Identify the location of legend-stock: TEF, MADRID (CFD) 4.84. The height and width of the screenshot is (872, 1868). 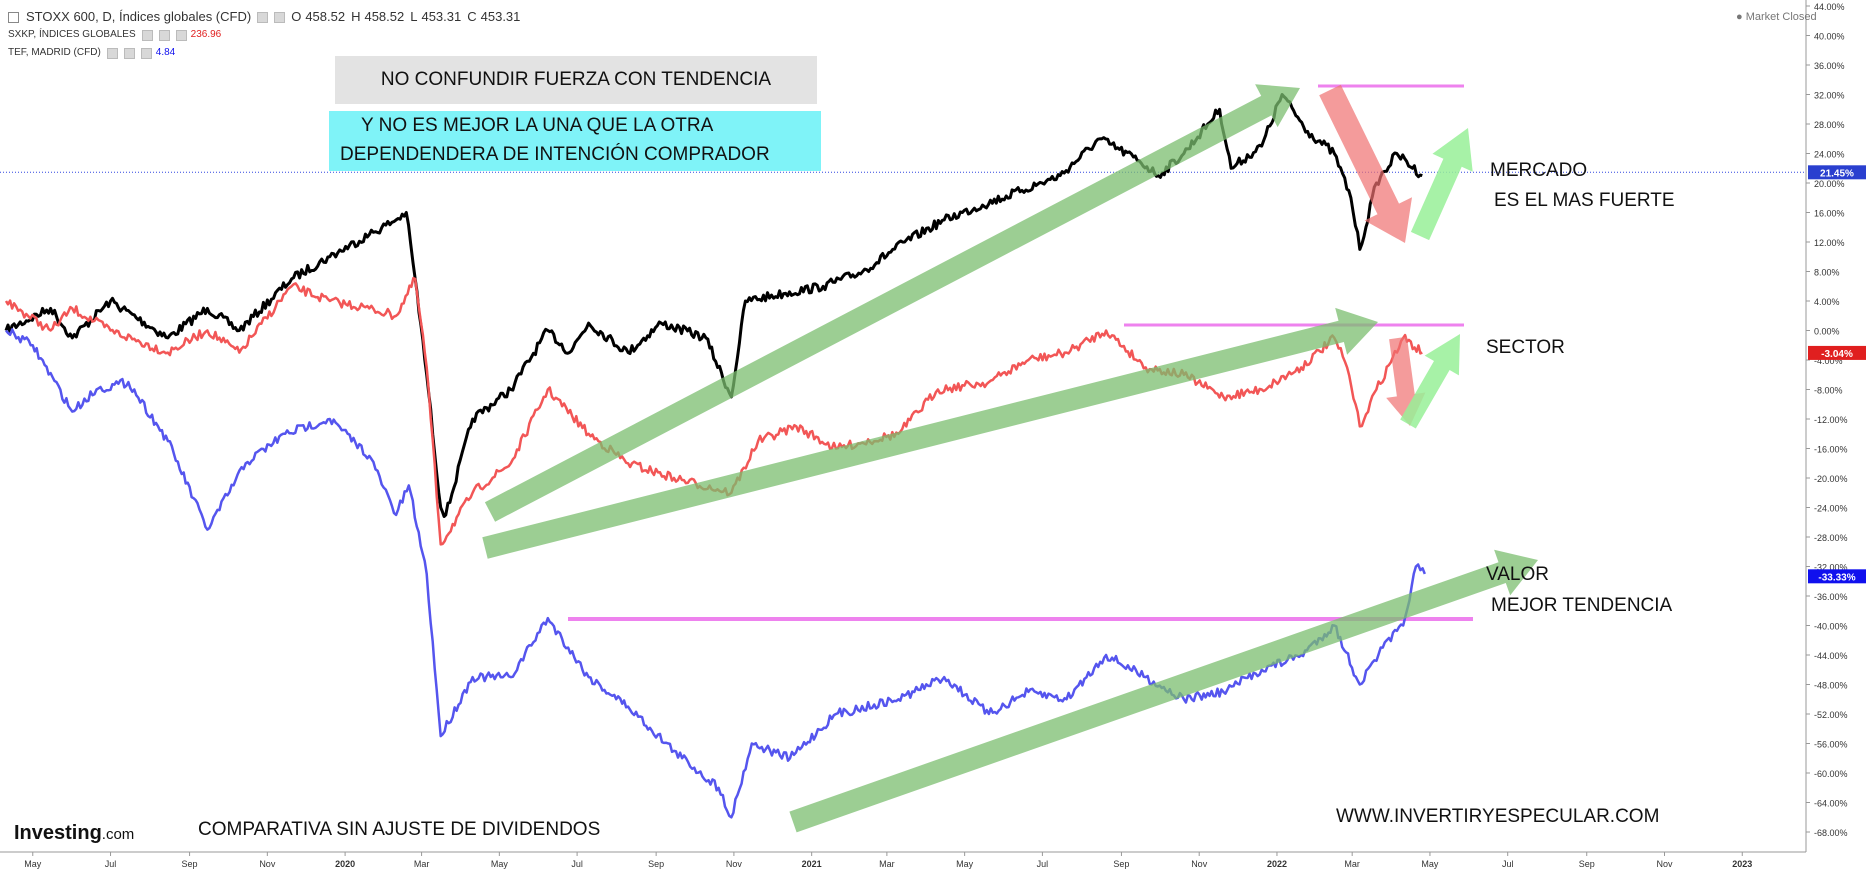
(264, 53).